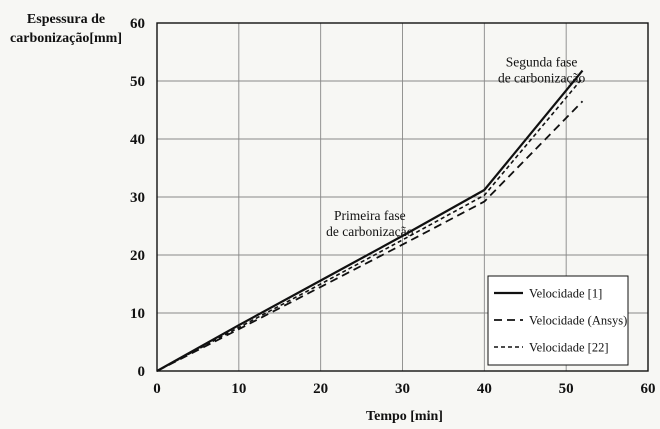  I want to click on annotation-1-line-2: de carbonização, so click(542, 78).